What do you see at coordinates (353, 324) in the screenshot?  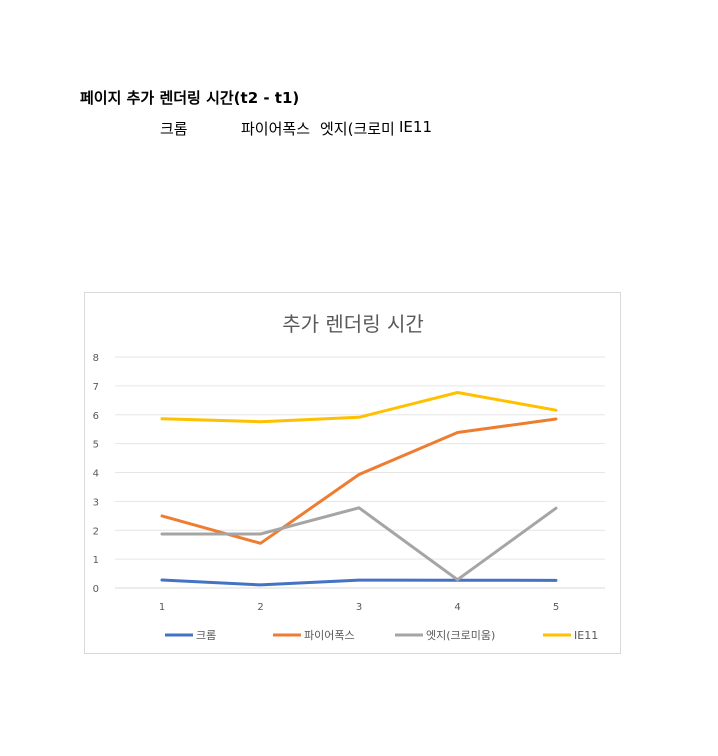 I see `chart-title: 추가 렌더링 시간` at bounding box center [353, 324].